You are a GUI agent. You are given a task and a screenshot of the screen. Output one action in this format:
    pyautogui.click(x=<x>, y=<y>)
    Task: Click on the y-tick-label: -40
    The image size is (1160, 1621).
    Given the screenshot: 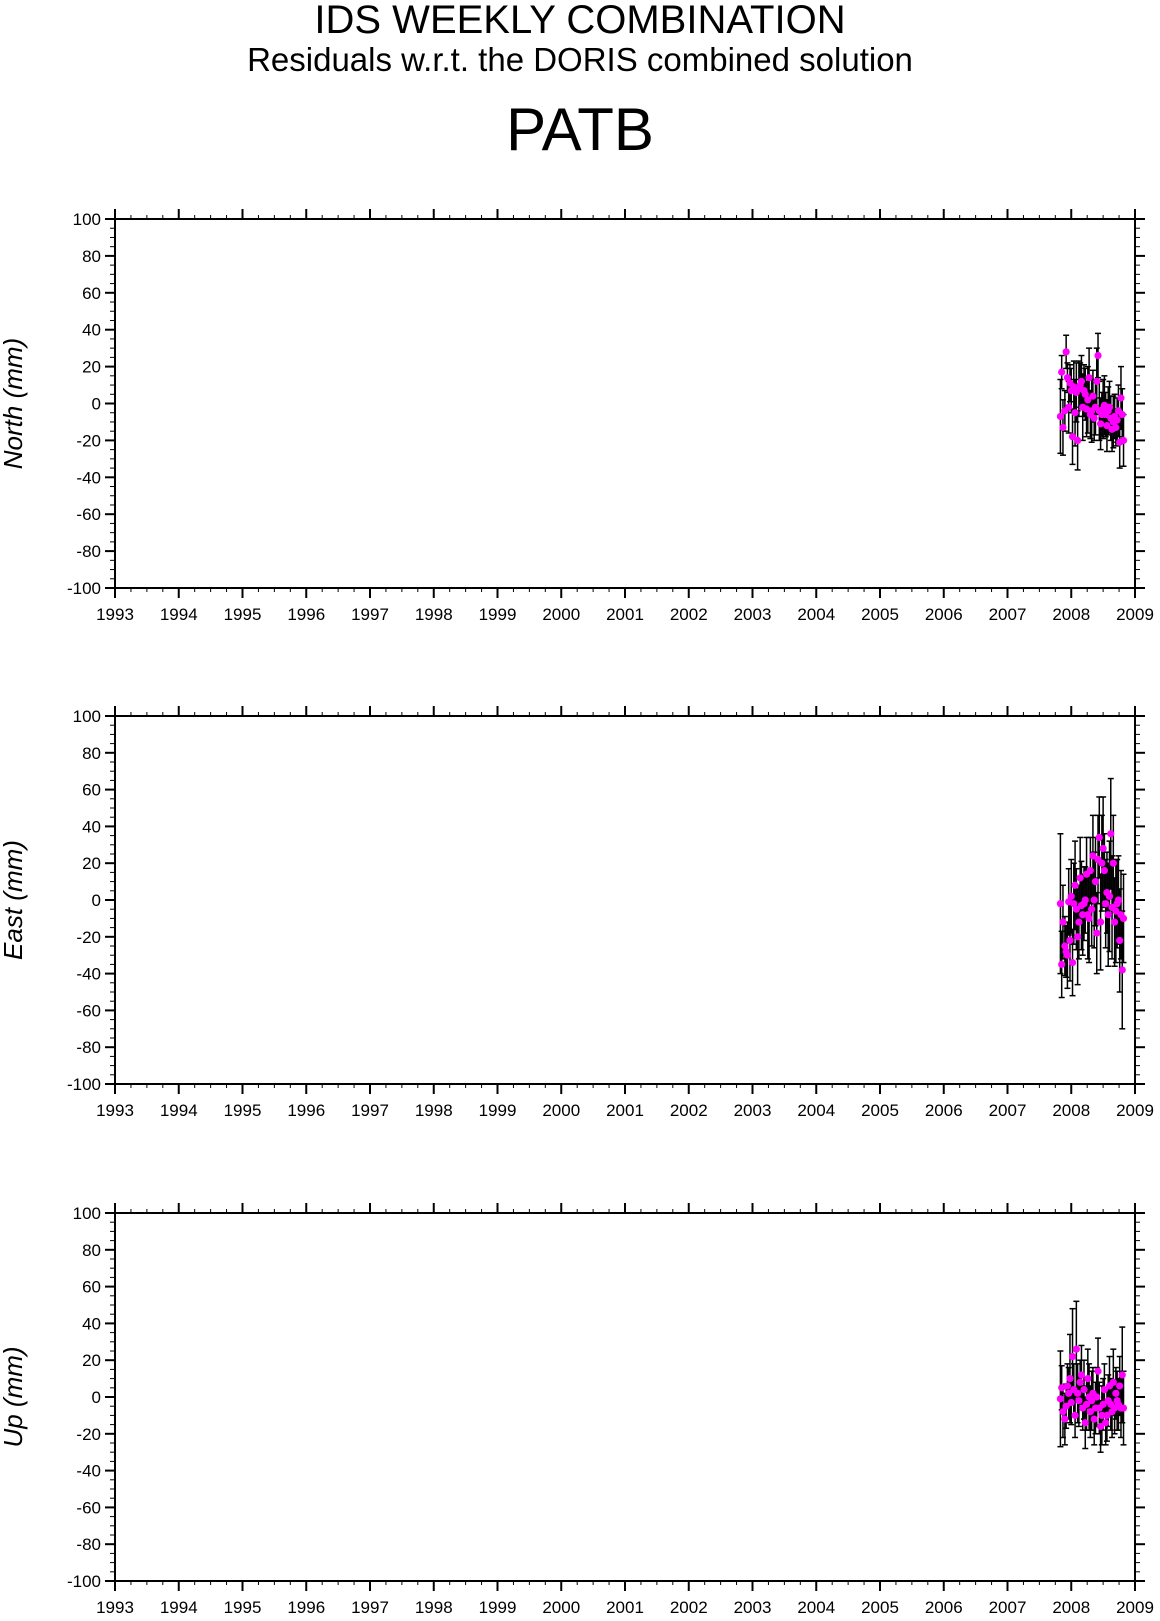 What is the action you would take?
    pyautogui.click(x=88, y=974)
    